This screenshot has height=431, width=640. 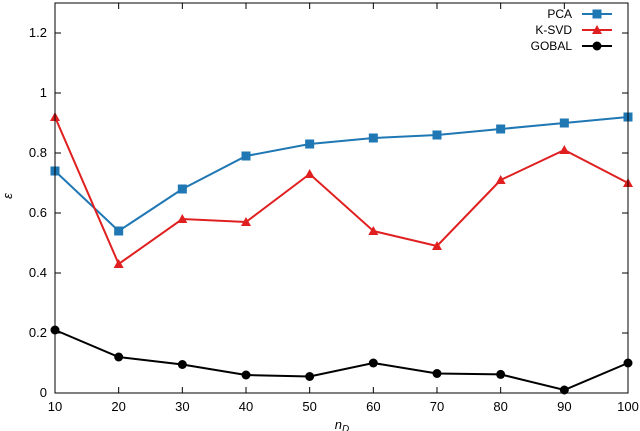 I want to click on legend: PCA K-SVD GOBAL, so click(x=571, y=30).